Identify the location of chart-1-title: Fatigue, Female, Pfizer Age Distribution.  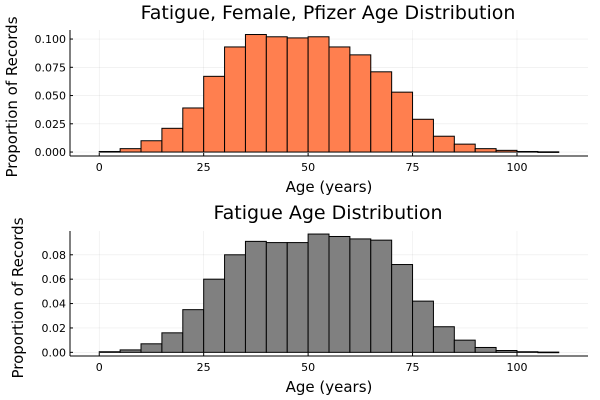
(328, 13).